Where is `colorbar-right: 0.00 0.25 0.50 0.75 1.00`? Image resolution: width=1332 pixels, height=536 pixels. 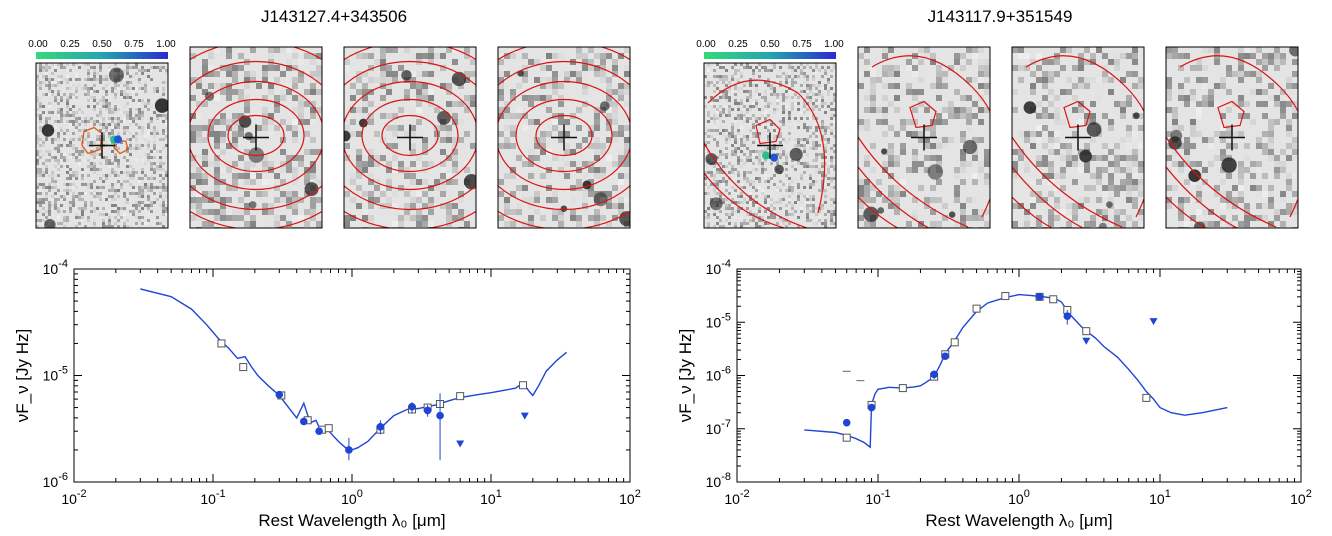
colorbar-right: 0.00 0.25 0.50 0.75 1.00 is located at coordinates (770, 49).